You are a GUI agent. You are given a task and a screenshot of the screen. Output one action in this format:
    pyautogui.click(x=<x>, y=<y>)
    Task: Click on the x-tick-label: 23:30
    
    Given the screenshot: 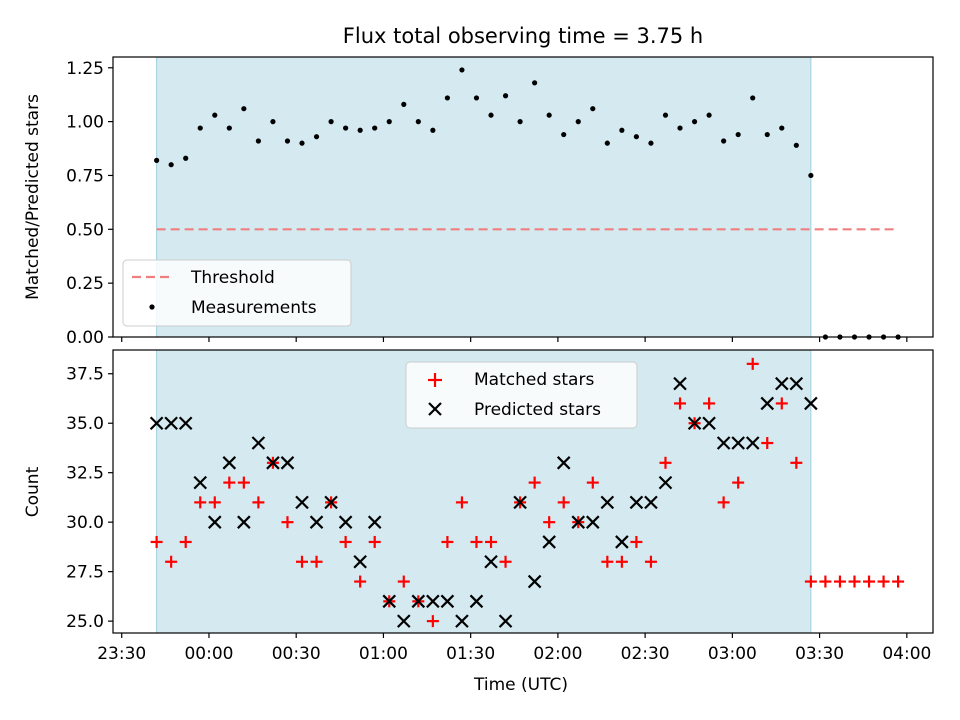 What is the action you would take?
    pyautogui.click(x=121, y=654)
    